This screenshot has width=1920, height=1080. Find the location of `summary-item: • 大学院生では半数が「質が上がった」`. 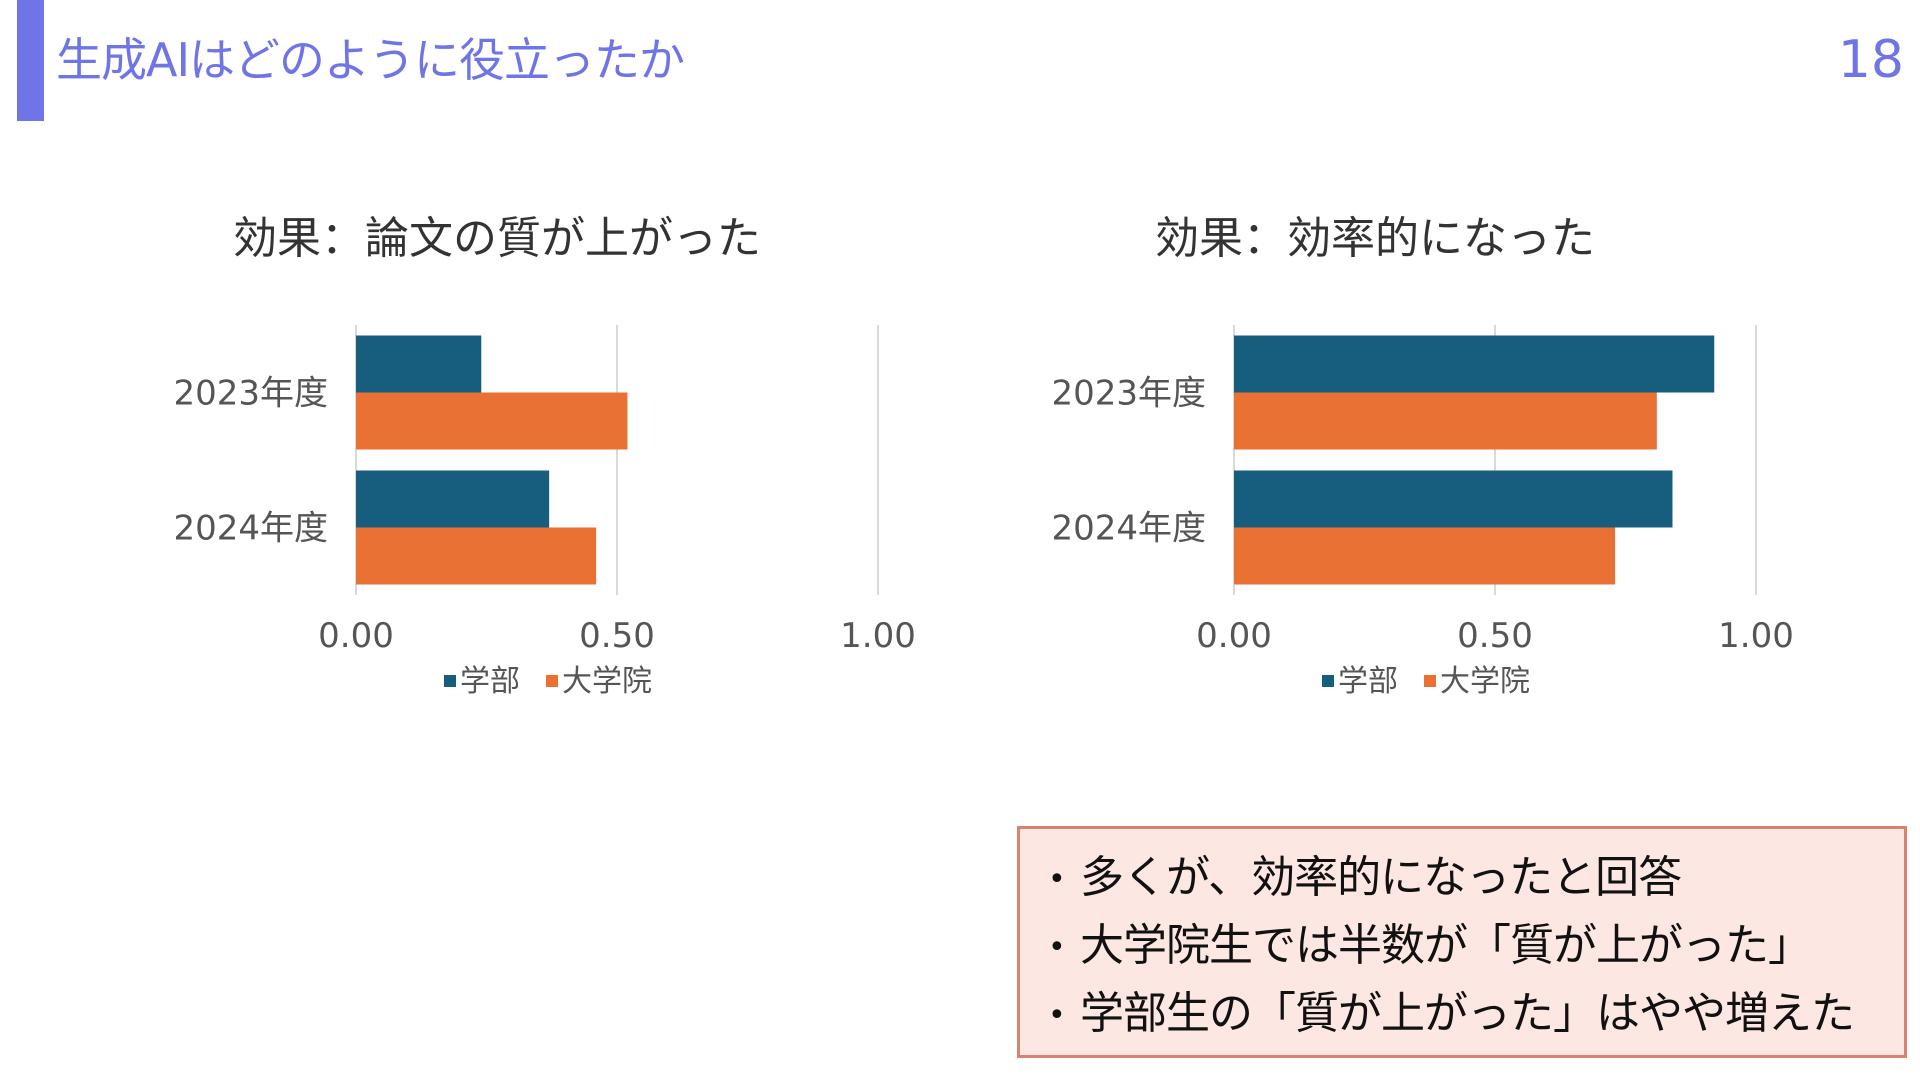

summary-item: • 大学院生では半数が「質が上がった」 is located at coordinates (1476, 947).